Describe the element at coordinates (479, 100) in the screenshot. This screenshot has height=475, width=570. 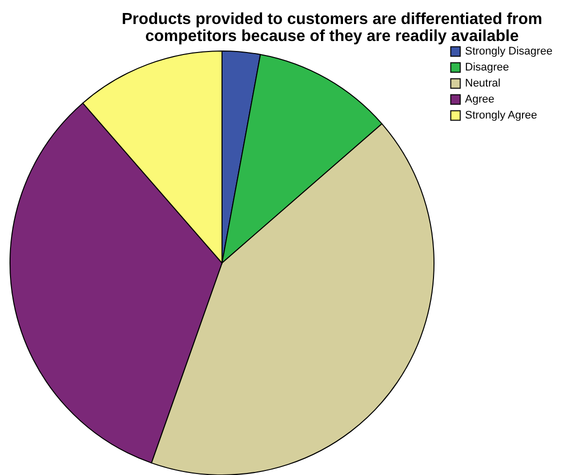
I see `legend-label: Agree` at that location.